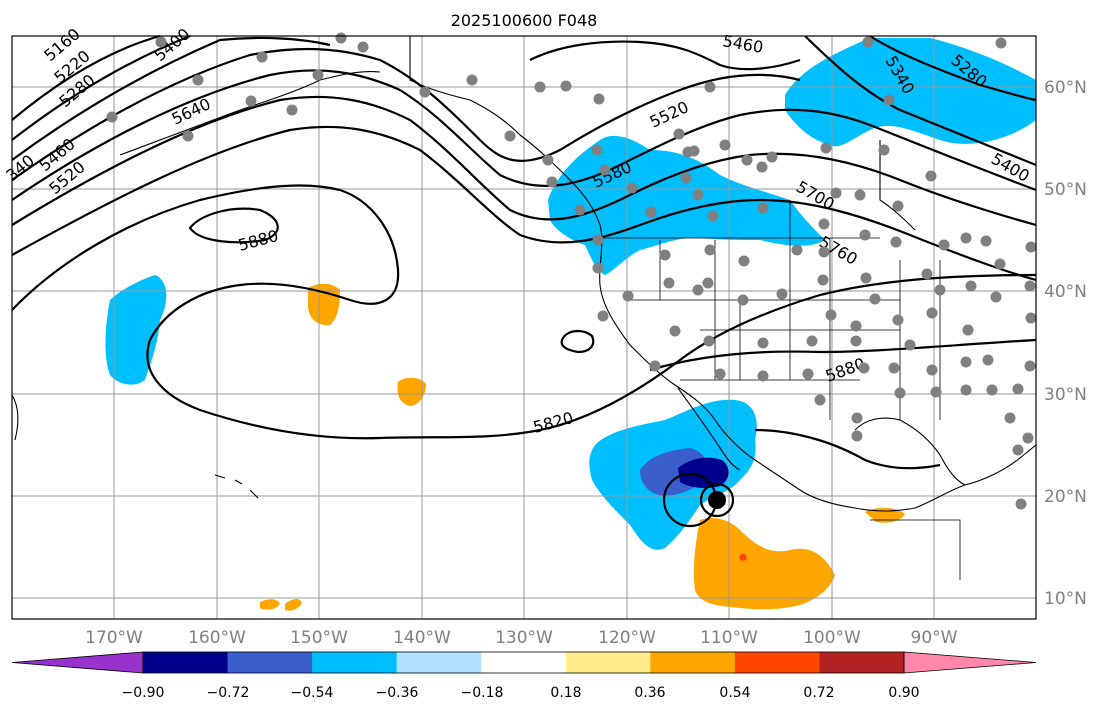 The image size is (1105, 712). I want to click on lat-label: 50°N, so click(1065, 190).